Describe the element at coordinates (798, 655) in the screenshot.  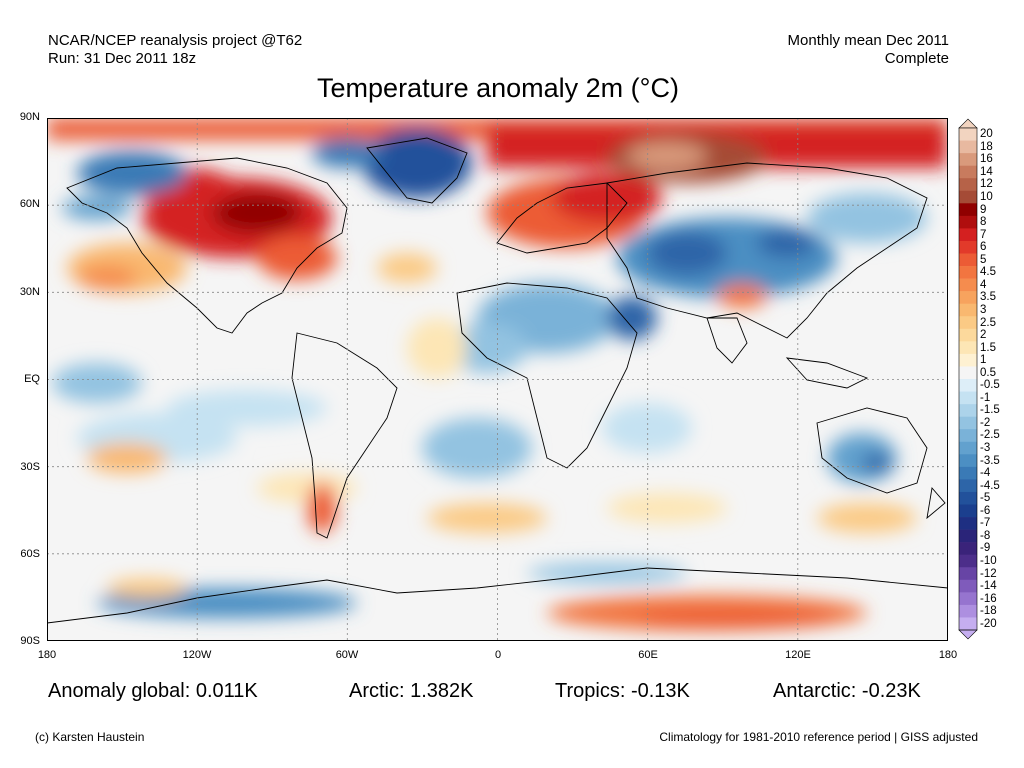
I see `lon-label-120e: 120E` at that location.